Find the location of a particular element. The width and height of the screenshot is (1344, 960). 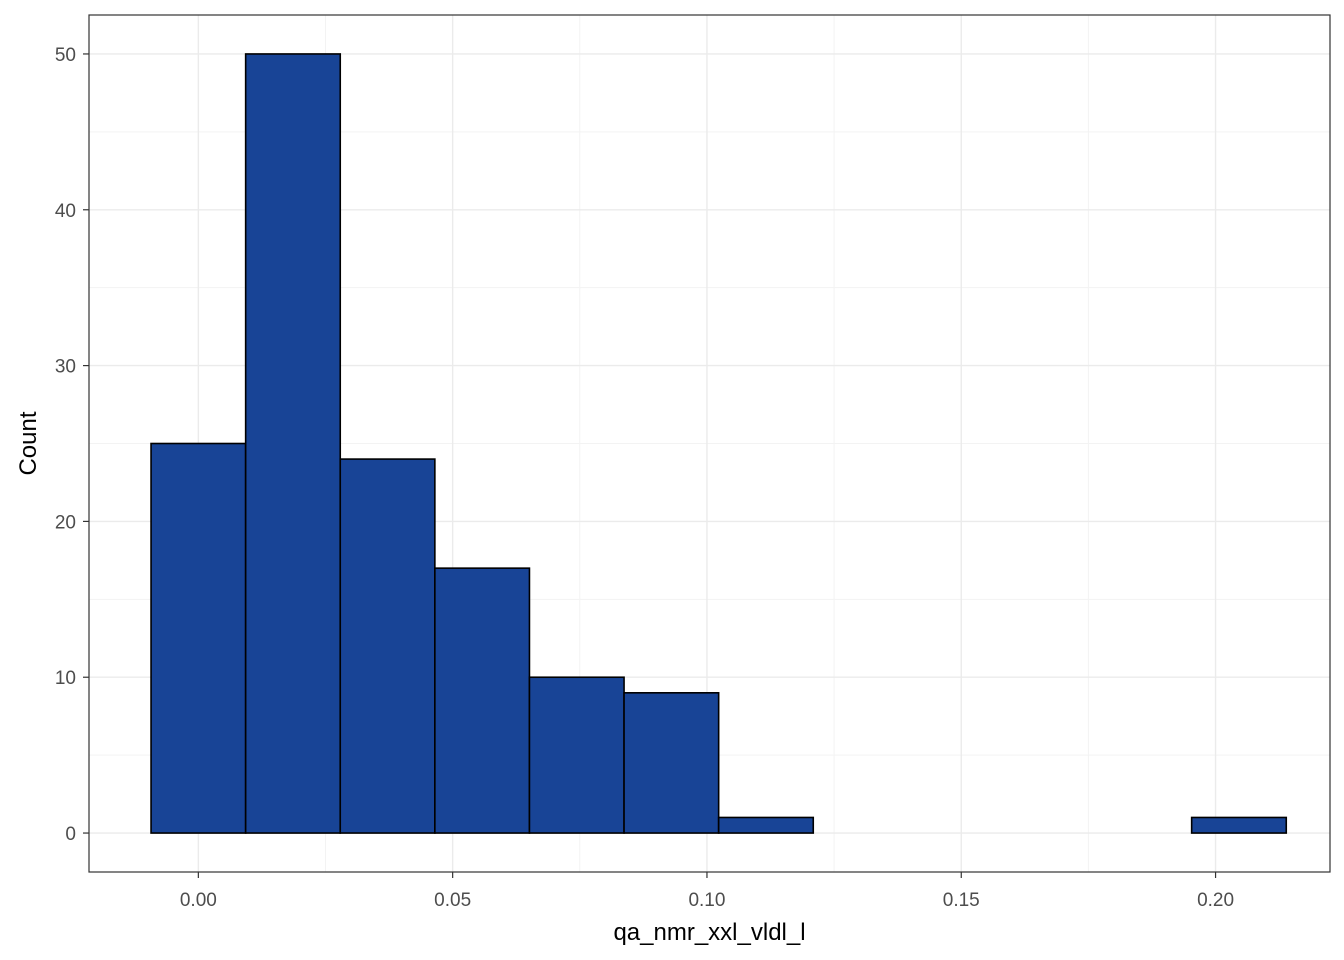

x-tick-label: 0.10 is located at coordinates (706, 900).